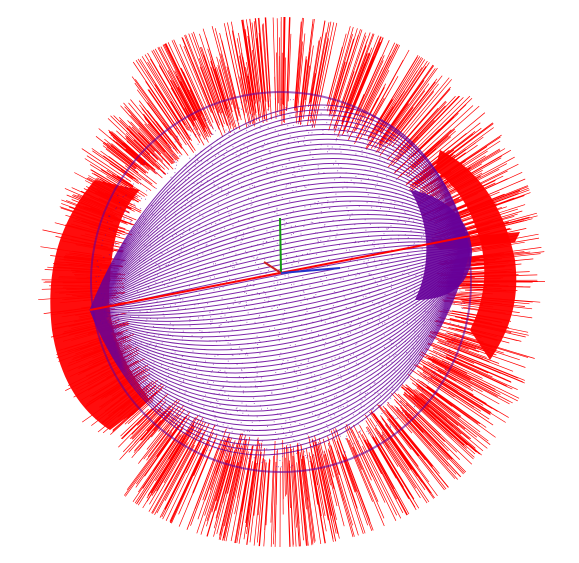  Describe the element at coordinates (280, 245) in the screenshot. I see `y-axis` at that location.